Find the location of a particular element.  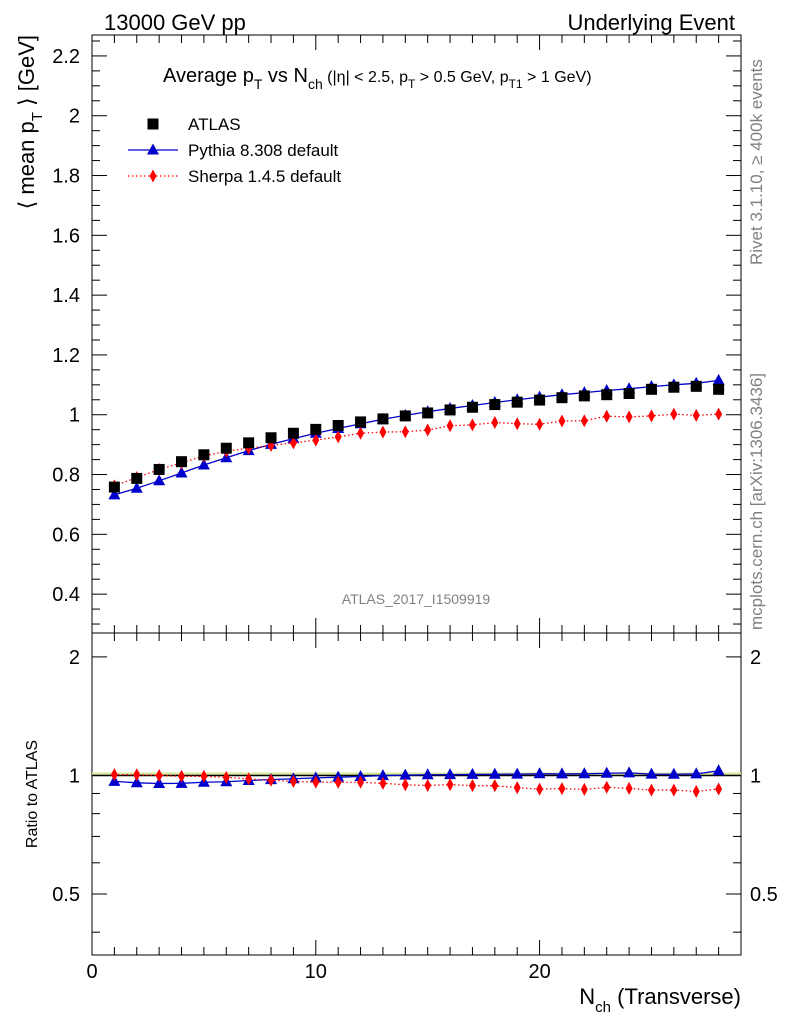

ratio-y-tick-label-left: 1 is located at coordinates (74, 776).